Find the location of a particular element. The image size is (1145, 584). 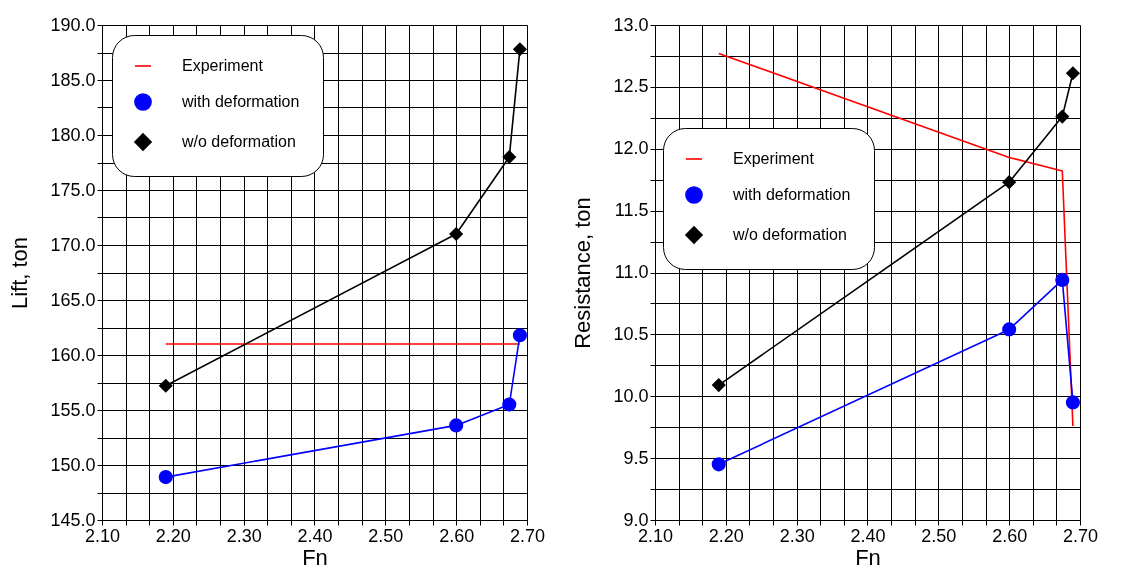

y-tick-label: 175.0 is located at coordinates (73, 189).